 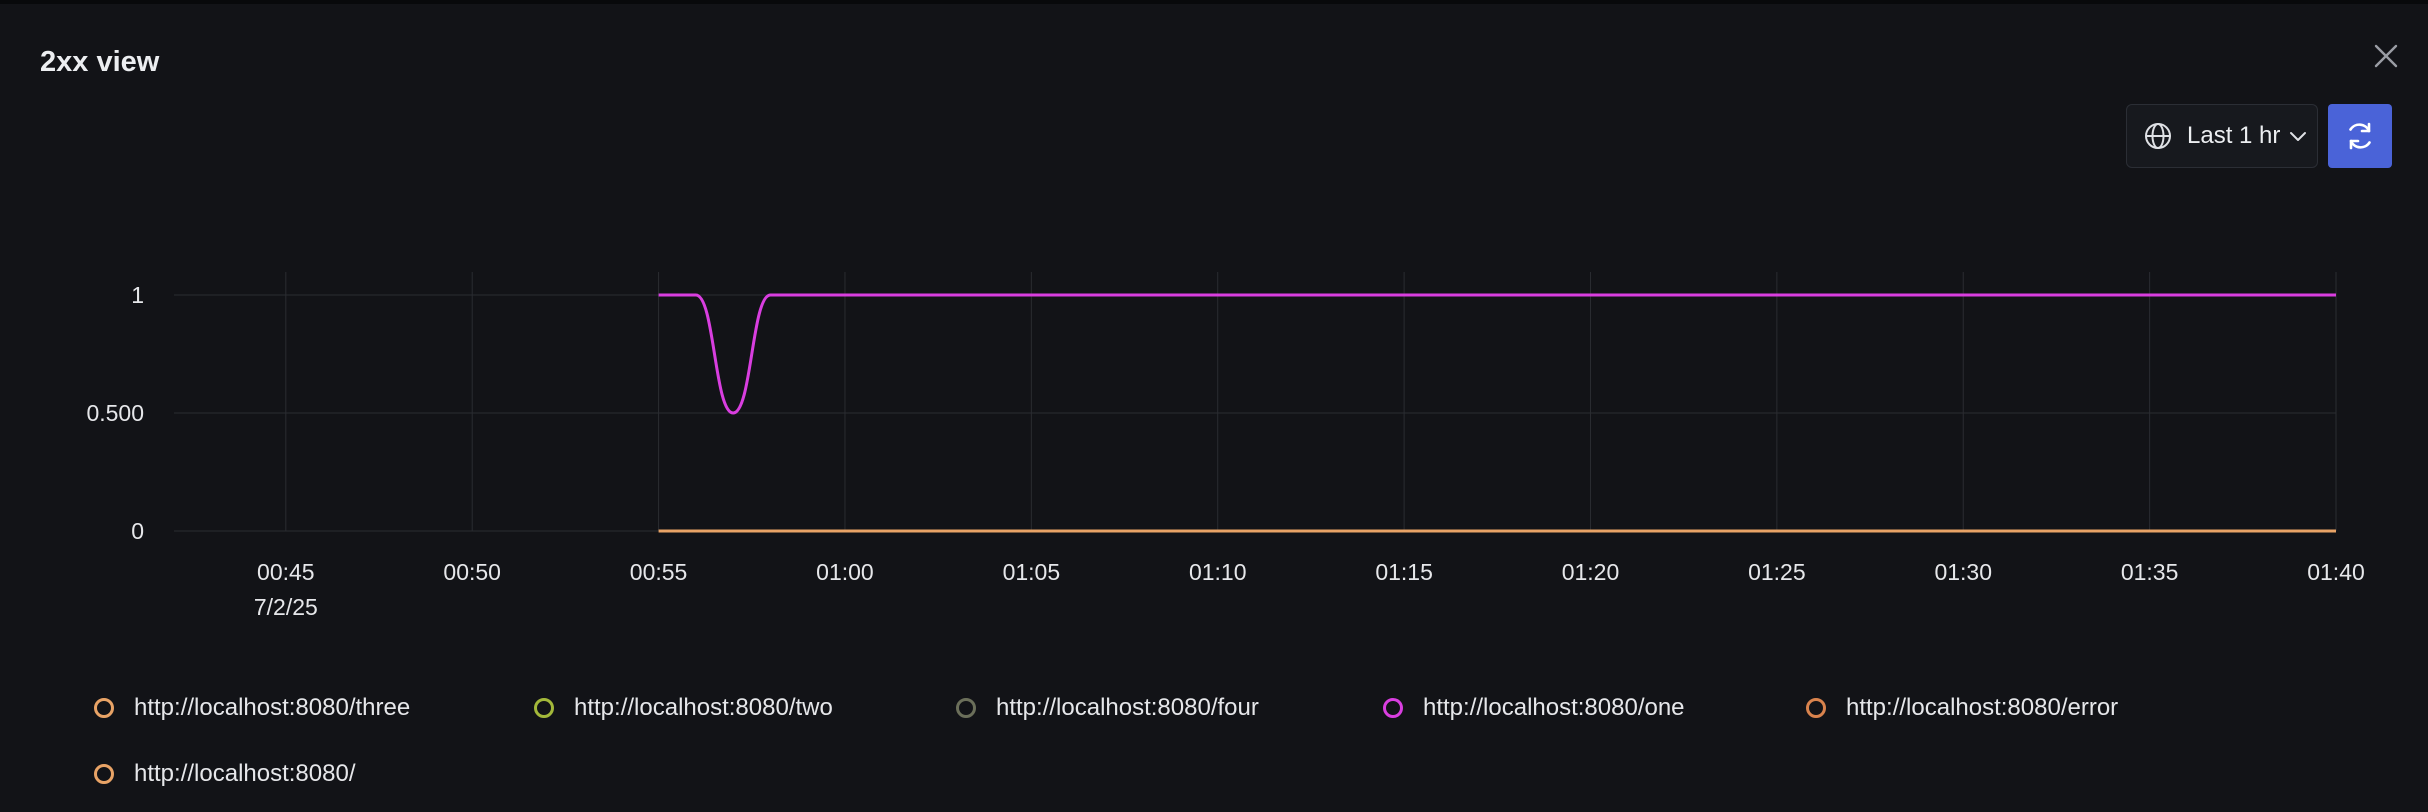 I want to click on legend-label: http://localhost:8080/one, so click(x=1554, y=707).